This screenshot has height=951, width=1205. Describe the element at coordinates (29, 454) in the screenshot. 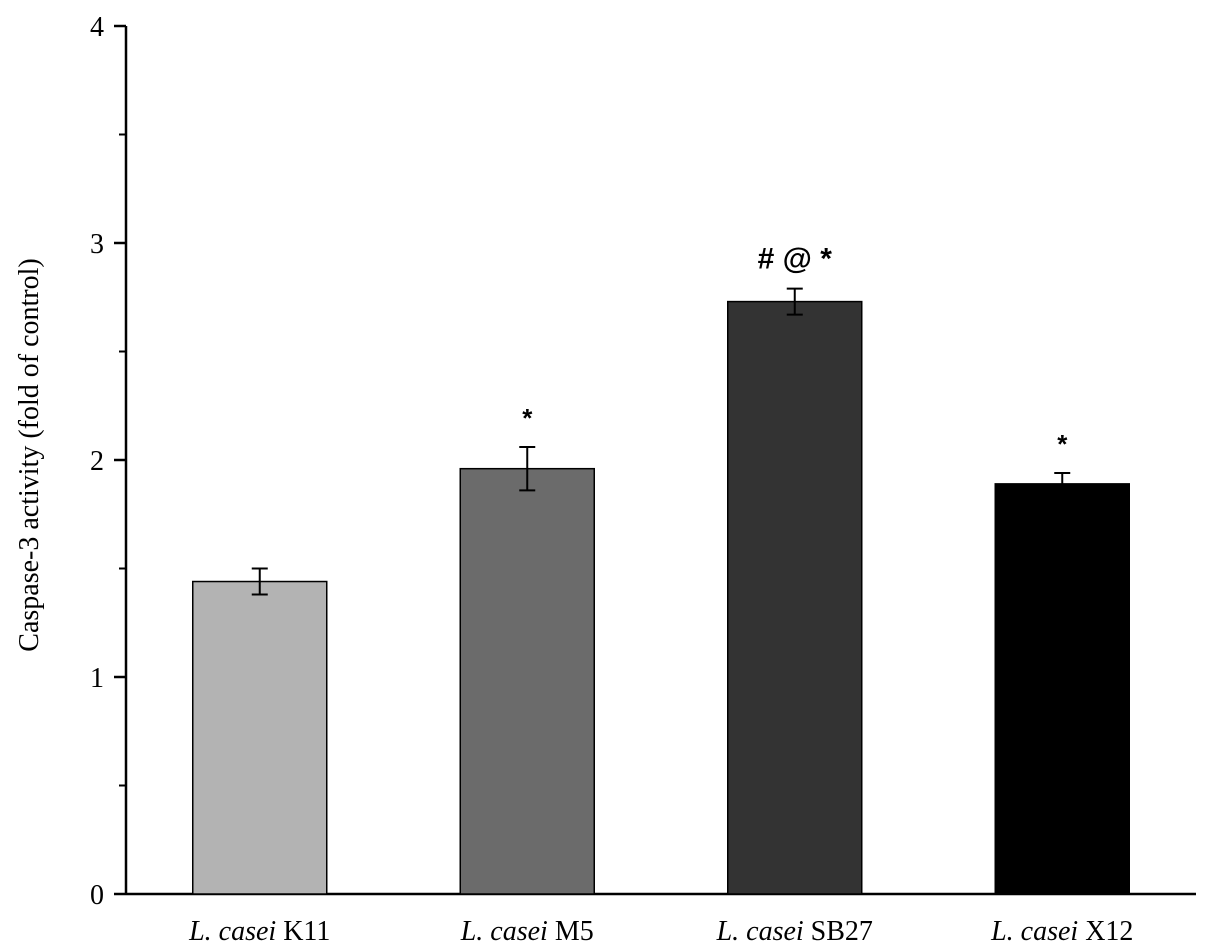

I see `y-axis-label: Caspase-3 activity (fold of control)` at that location.